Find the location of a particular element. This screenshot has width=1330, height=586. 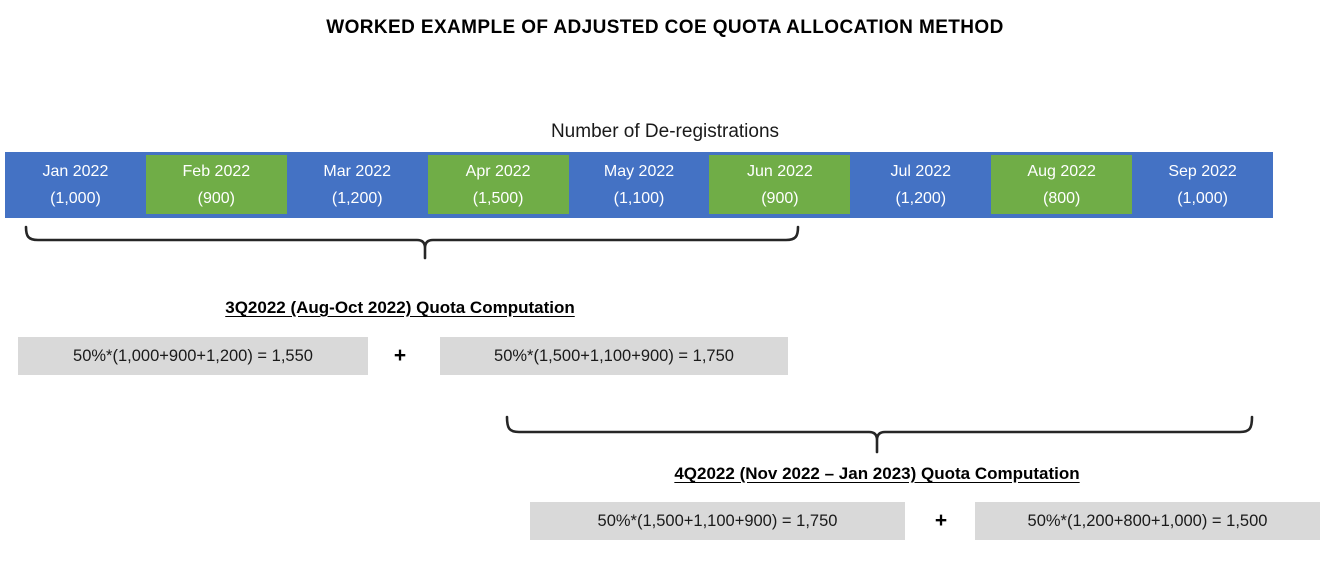

month-cell-feb-2022: Feb 2022 (900) is located at coordinates (216, 184).